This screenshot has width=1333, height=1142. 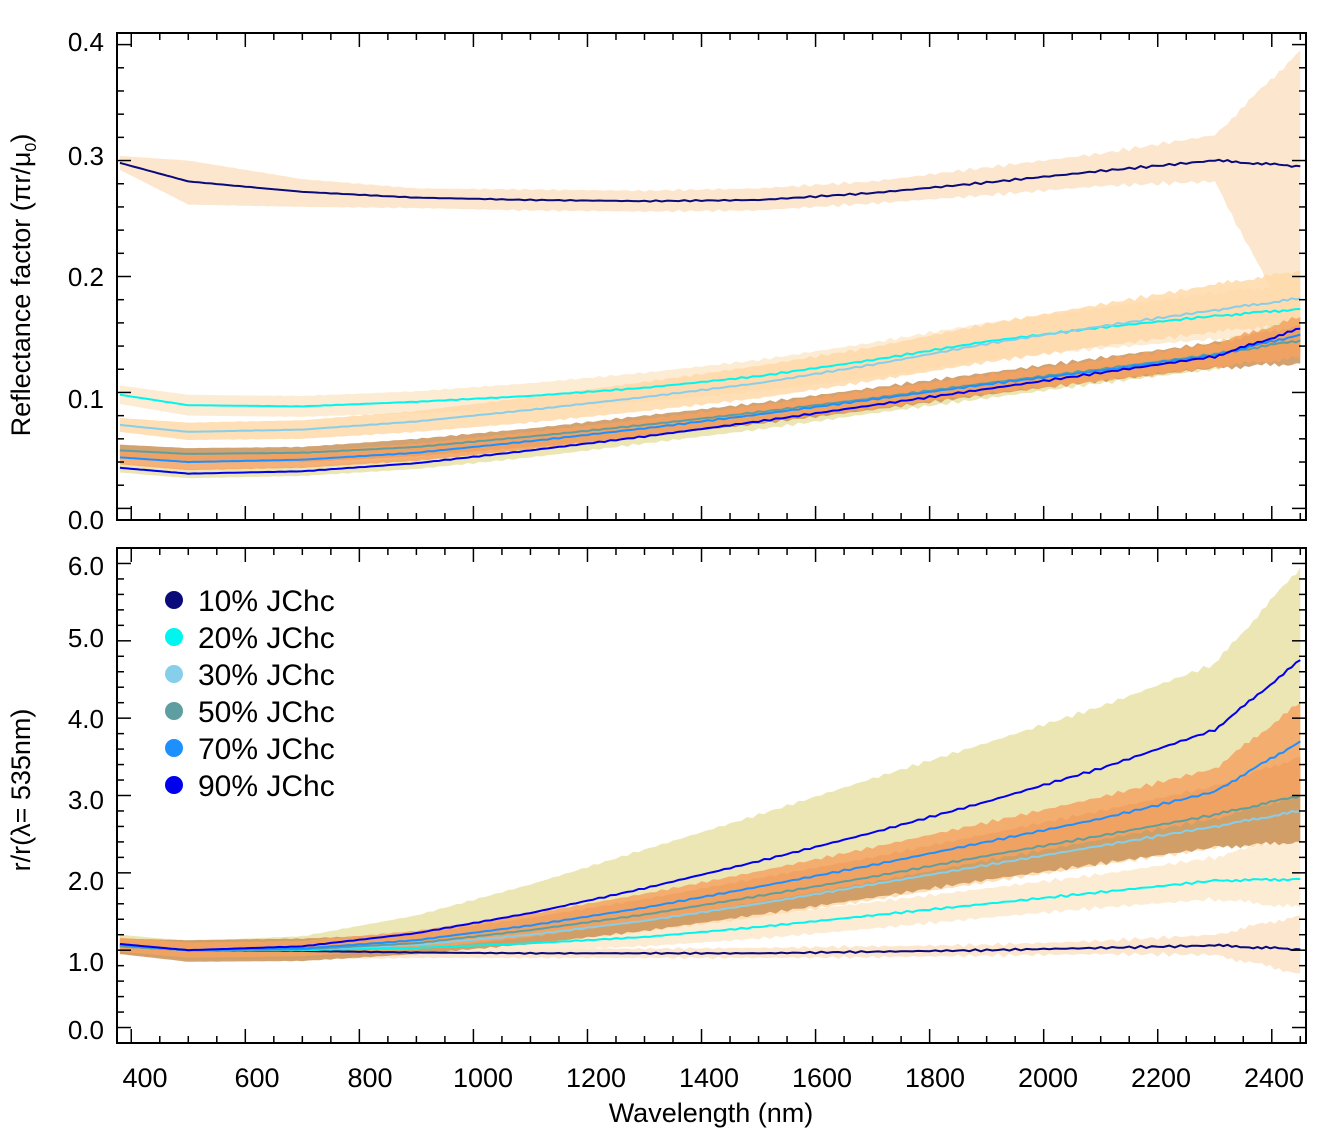 What do you see at coordinates (31, 147) in the screenshot?
I see `top-y-axis-label-subscript: 0` at bounding box center [31, 147].